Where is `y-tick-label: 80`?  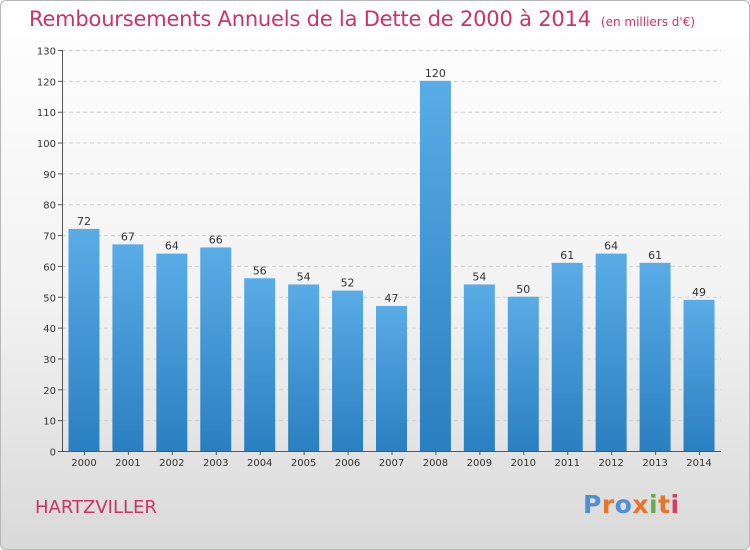
y-tick-label: 80 is located at coordinates (49, 206).